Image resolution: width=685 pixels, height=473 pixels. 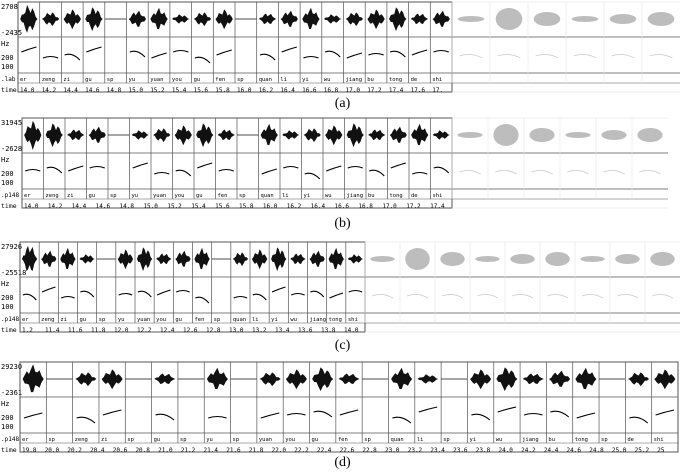 I want to click on time-tick-label: 12.0, so click(x=121, y=330).